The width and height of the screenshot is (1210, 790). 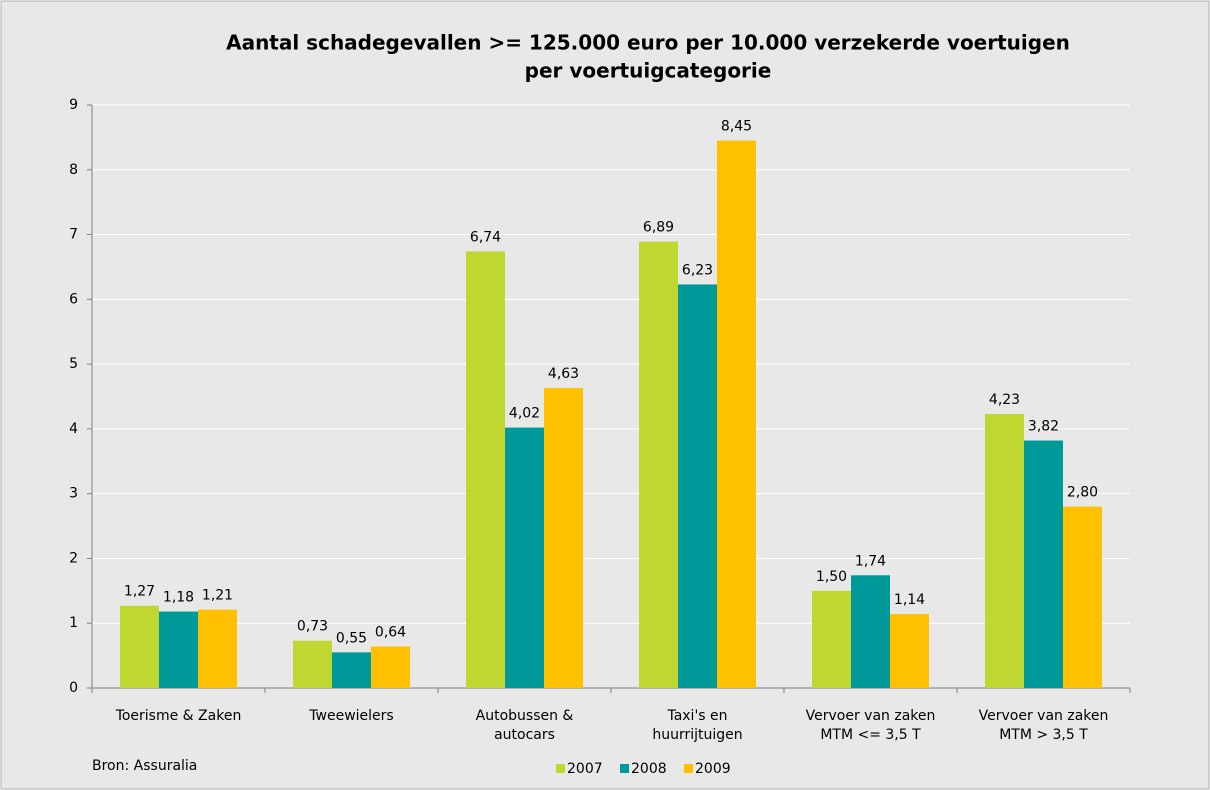 I want to click on value-label: 6,74, so click(x=485, y=237).